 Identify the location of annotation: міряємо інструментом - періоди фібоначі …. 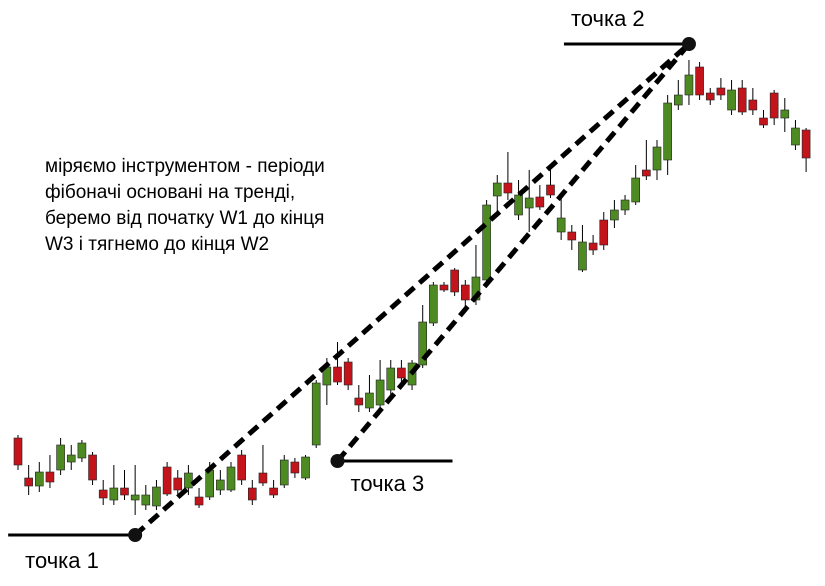
(185, 205).